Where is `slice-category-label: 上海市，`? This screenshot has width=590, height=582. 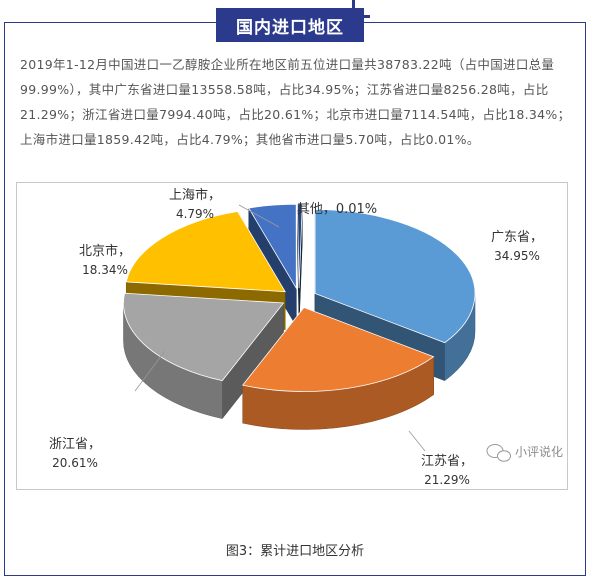
slice-category-label: 上海市， is located at coordinates (195, 195).